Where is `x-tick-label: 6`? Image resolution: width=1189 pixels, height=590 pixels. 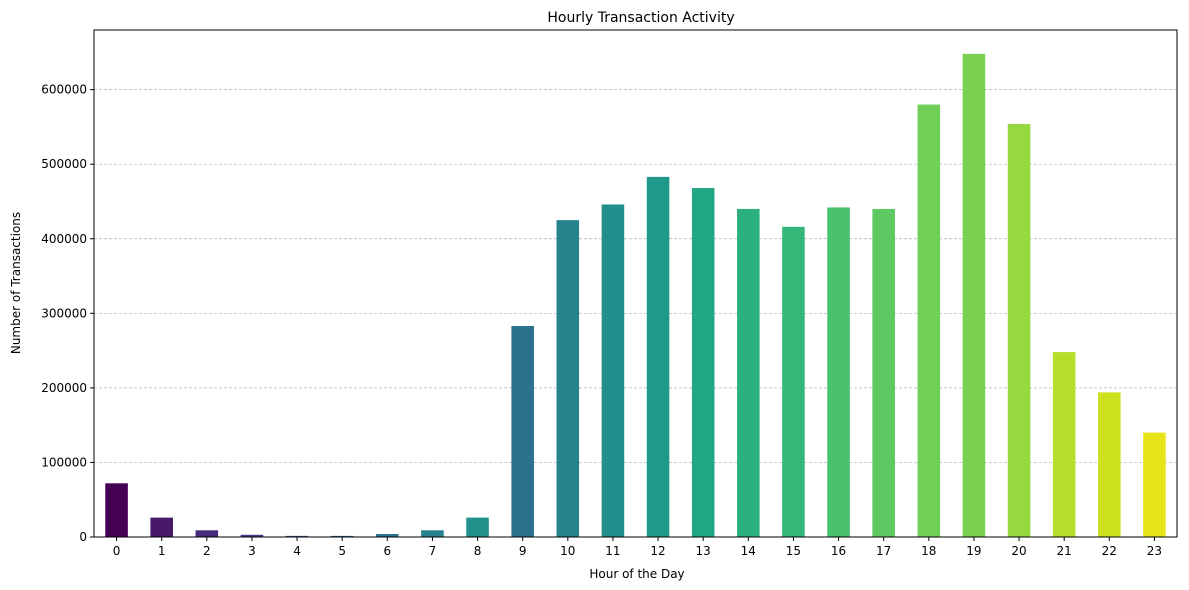
x-tick-label: 6 is located at coordinates (387, 551).